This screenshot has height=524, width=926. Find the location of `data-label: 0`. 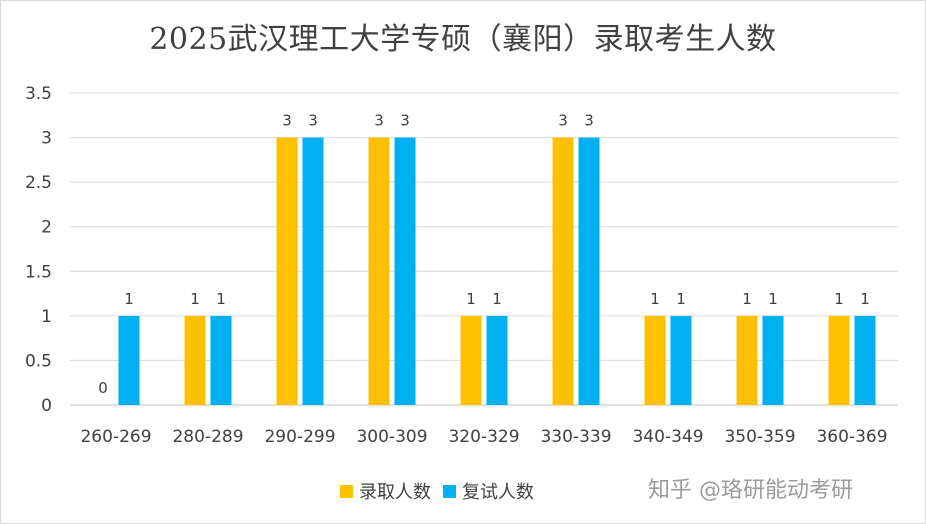

data-label: 0 is located at coordinates (103, 388).